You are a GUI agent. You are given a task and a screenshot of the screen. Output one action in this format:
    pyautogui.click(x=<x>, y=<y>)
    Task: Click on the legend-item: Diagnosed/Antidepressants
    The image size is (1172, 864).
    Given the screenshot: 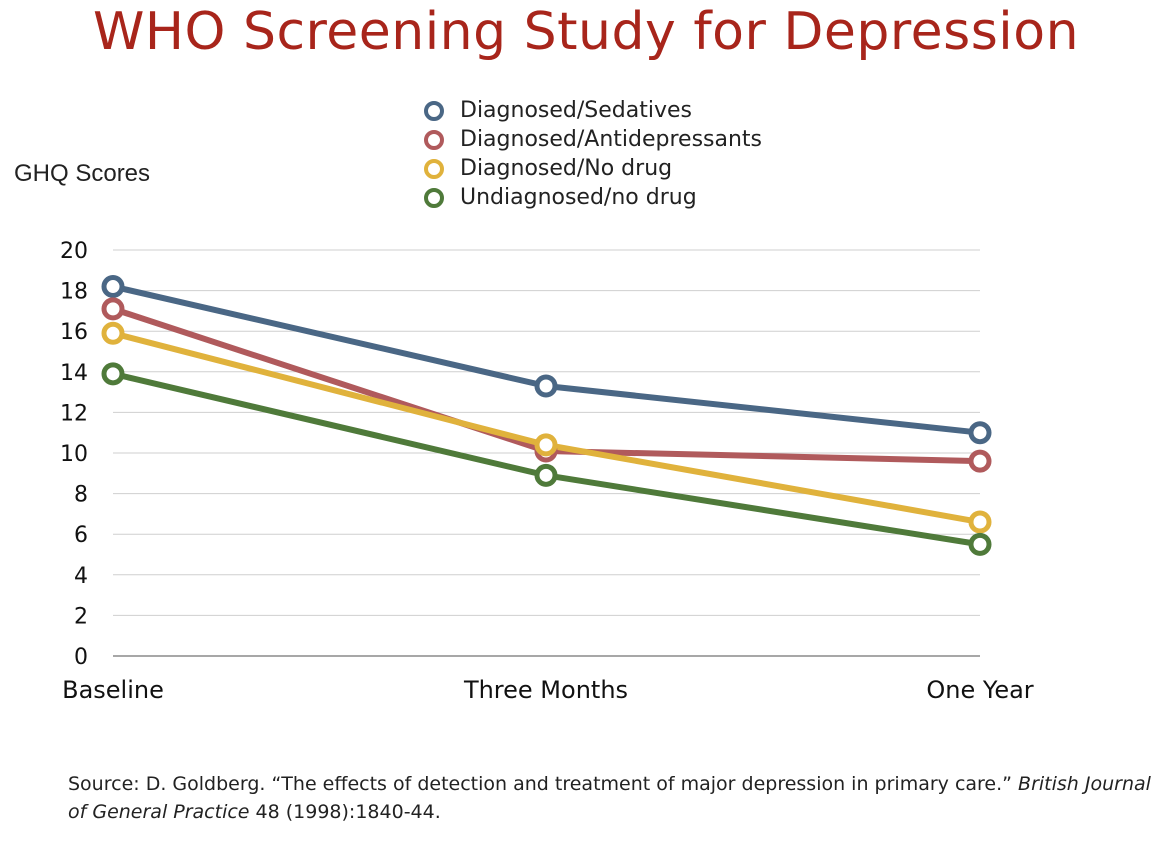 What is the action you would take?
    pyautogui.click(x=593, y=139)
    